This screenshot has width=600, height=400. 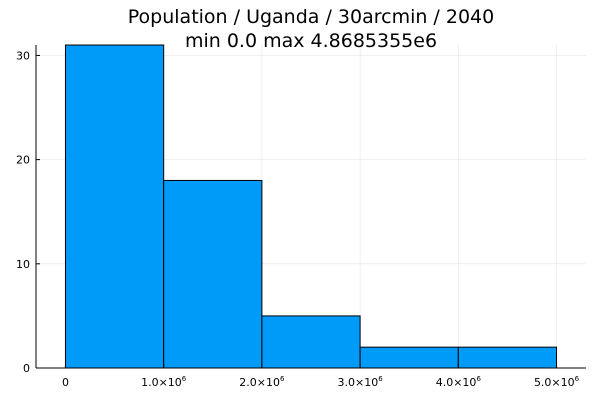 What do you see at coordinates (23, 55) in the screenshot?
I see `y-tick-label: 30` at bounding box center [23, 55].